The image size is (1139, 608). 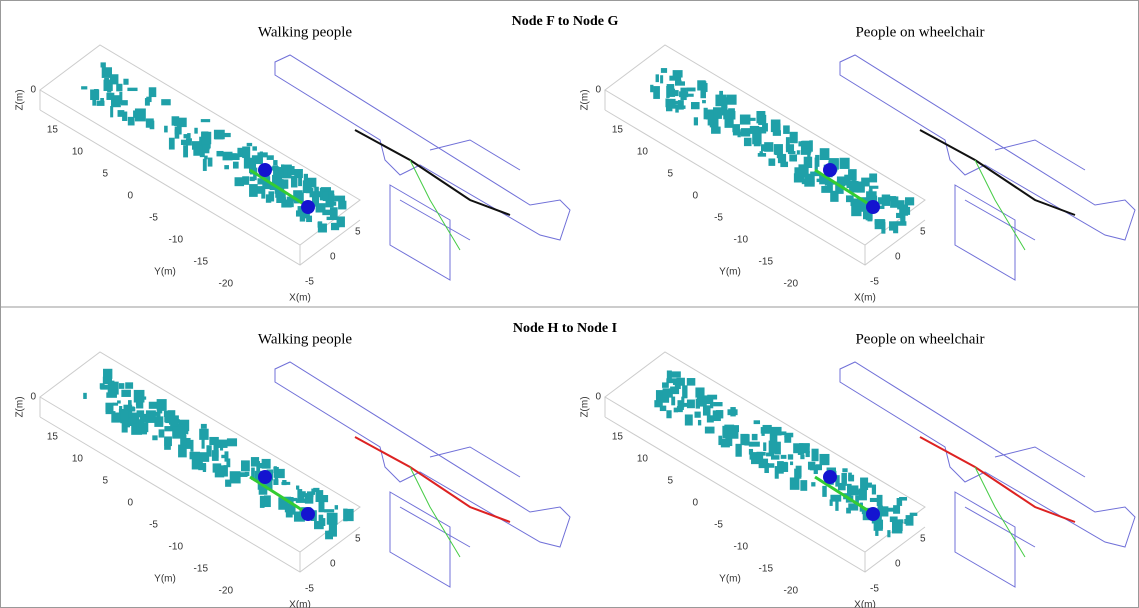 What do you see at coordinates (153, 218) in the screenshot?
I see `y-tick-label: -5` at bounding box center [153, 218].